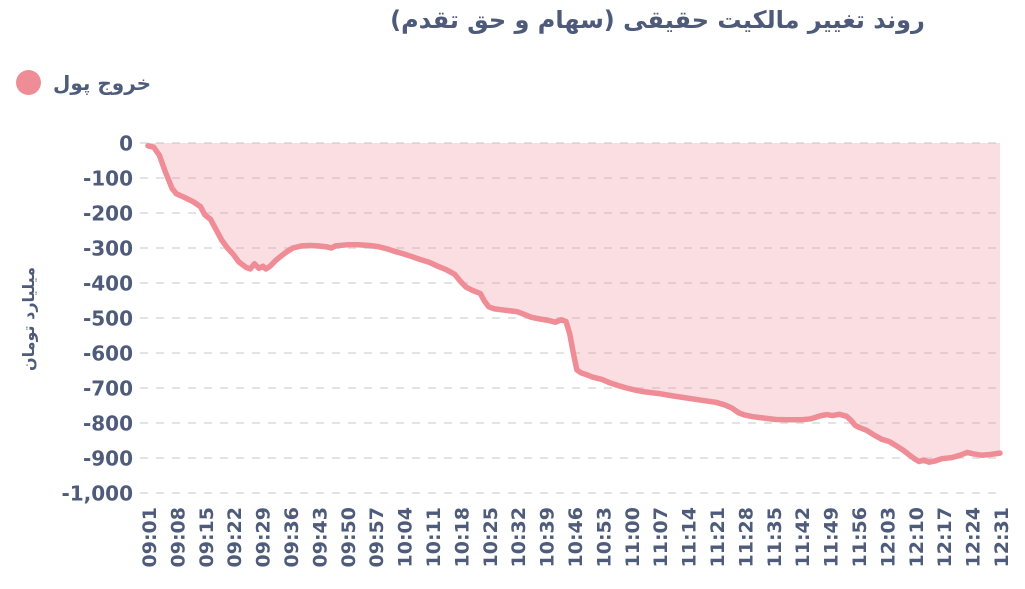 This screenshot has width=1025, height=589. What do you see at coordinates (108, 179) in the screenshot?
I see `svg-text: -100` at bounding box center [108, 179].